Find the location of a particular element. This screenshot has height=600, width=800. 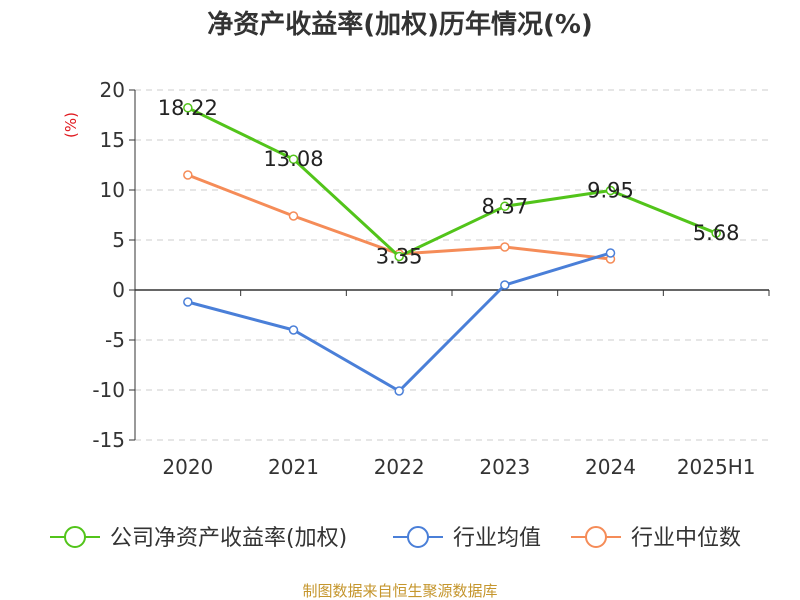

series-line is located at coordinates (399, 322).